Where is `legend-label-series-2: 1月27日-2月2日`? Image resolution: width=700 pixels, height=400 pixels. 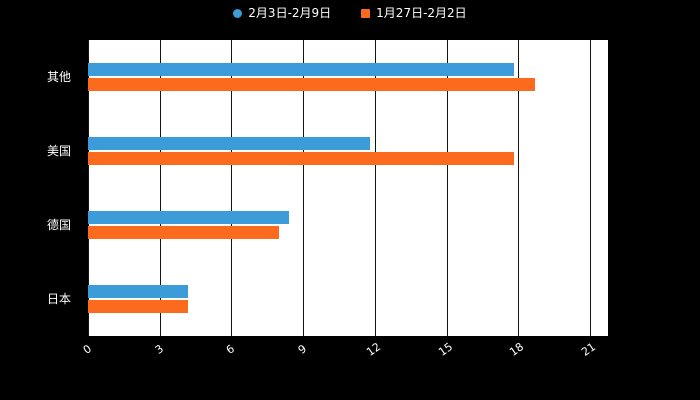
legend-label-series-2: 1月27日-2月2日 is located at coordinates (421, 13).